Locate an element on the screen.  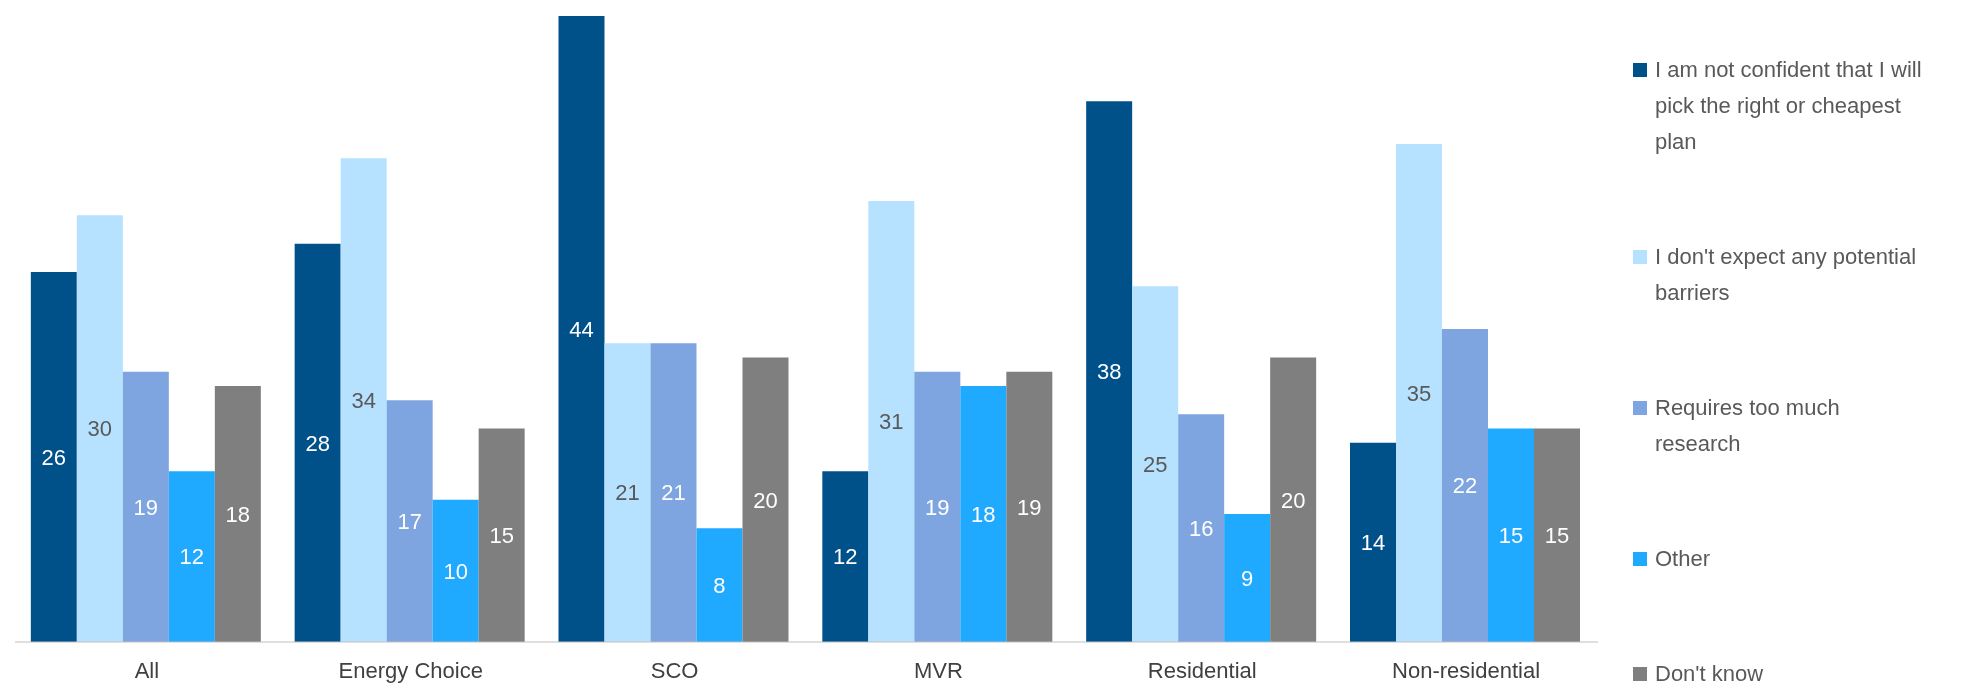
x-tick-label: All is located at coordinates (147, 670).